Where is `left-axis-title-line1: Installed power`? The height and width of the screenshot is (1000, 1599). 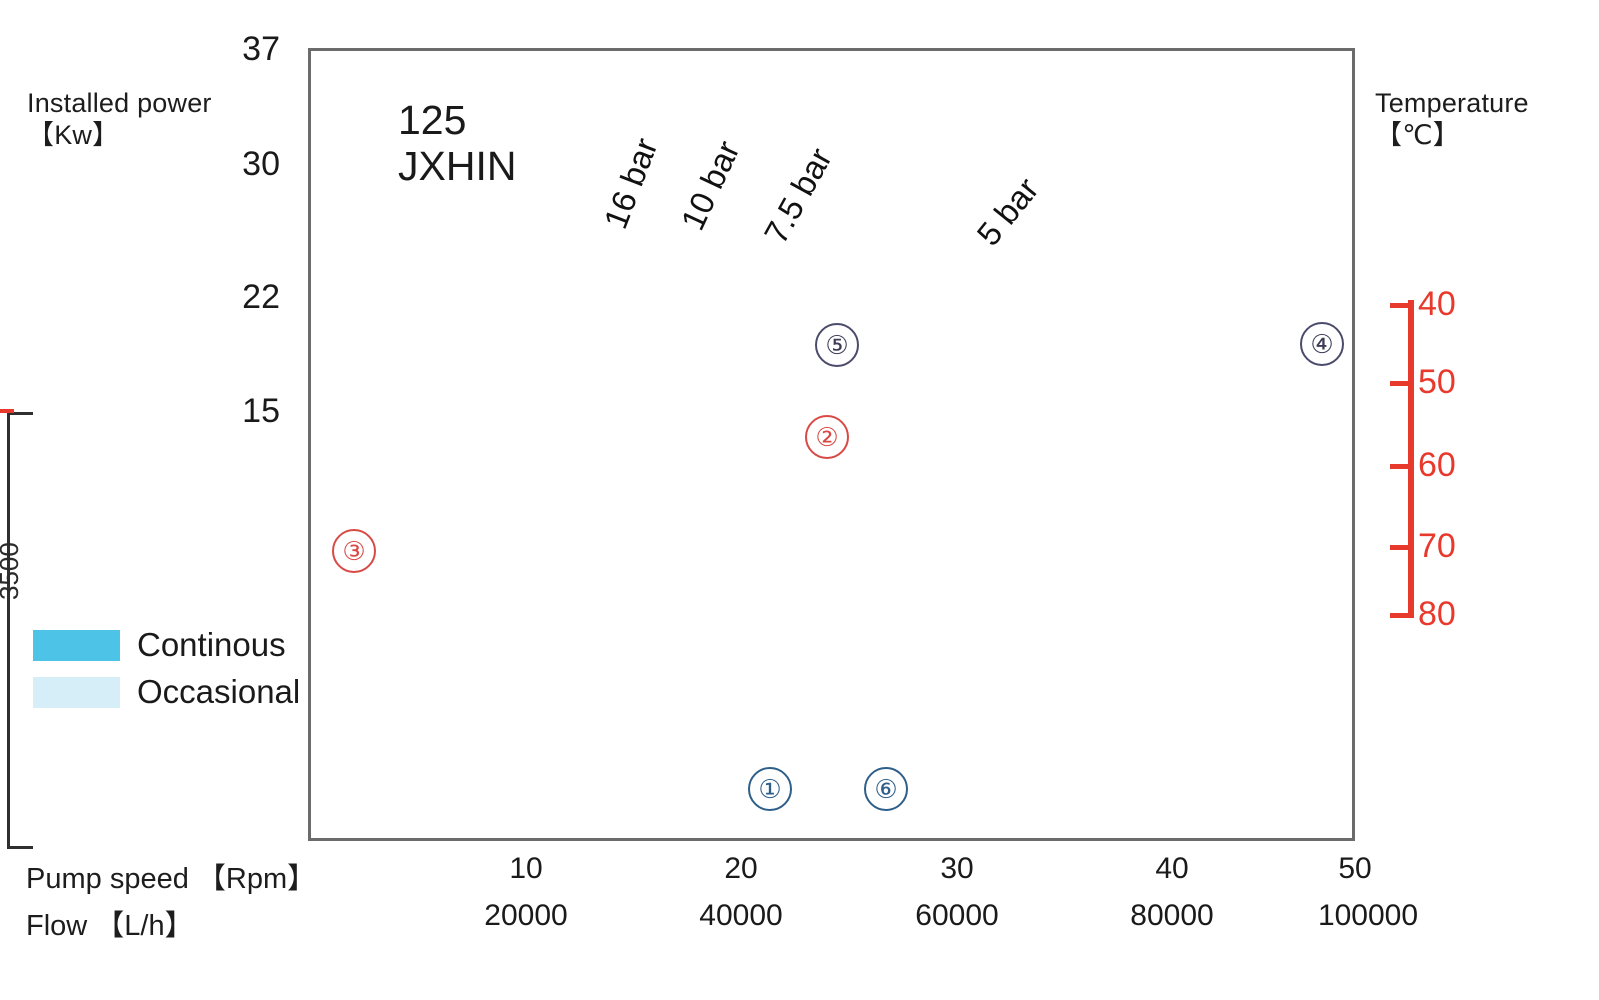 left-axis-title-line1: Installed power is located at coordinates (119, 103).